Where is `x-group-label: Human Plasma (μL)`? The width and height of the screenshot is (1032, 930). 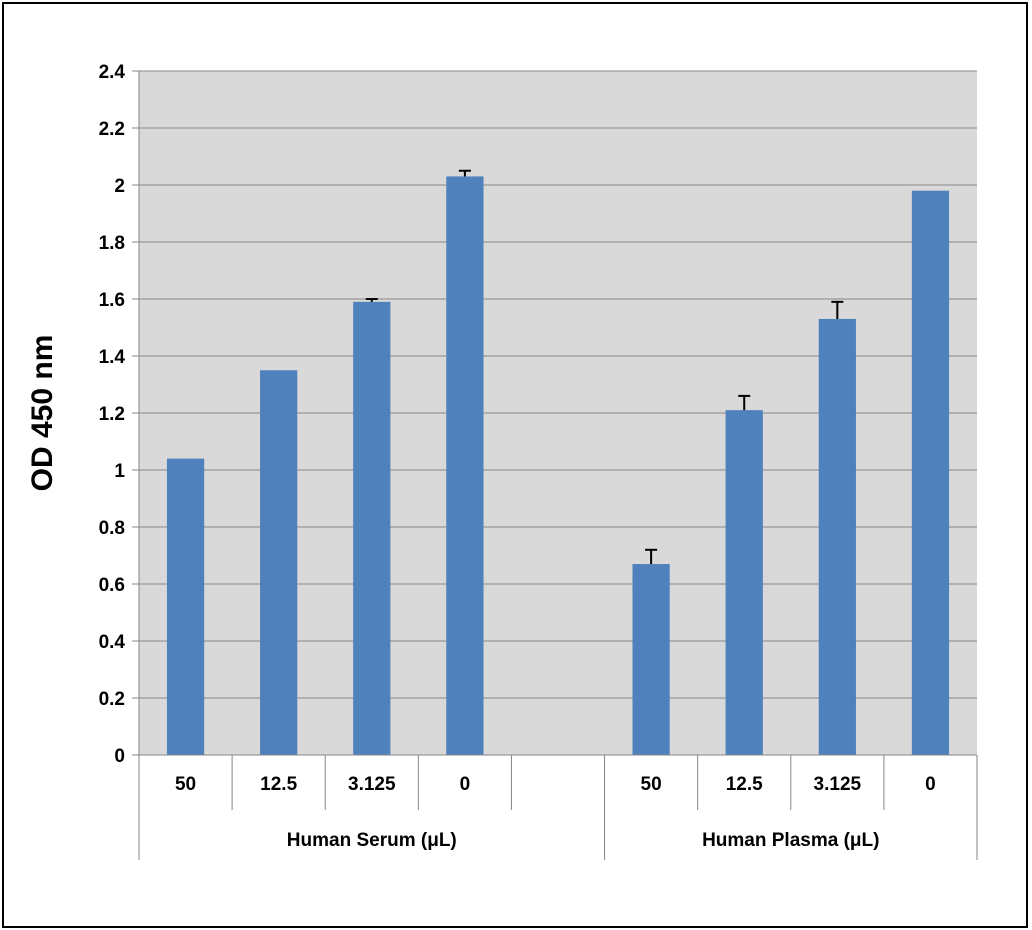
x-group-label: Human Plasma (μL) is located at coordinates (790, 840).